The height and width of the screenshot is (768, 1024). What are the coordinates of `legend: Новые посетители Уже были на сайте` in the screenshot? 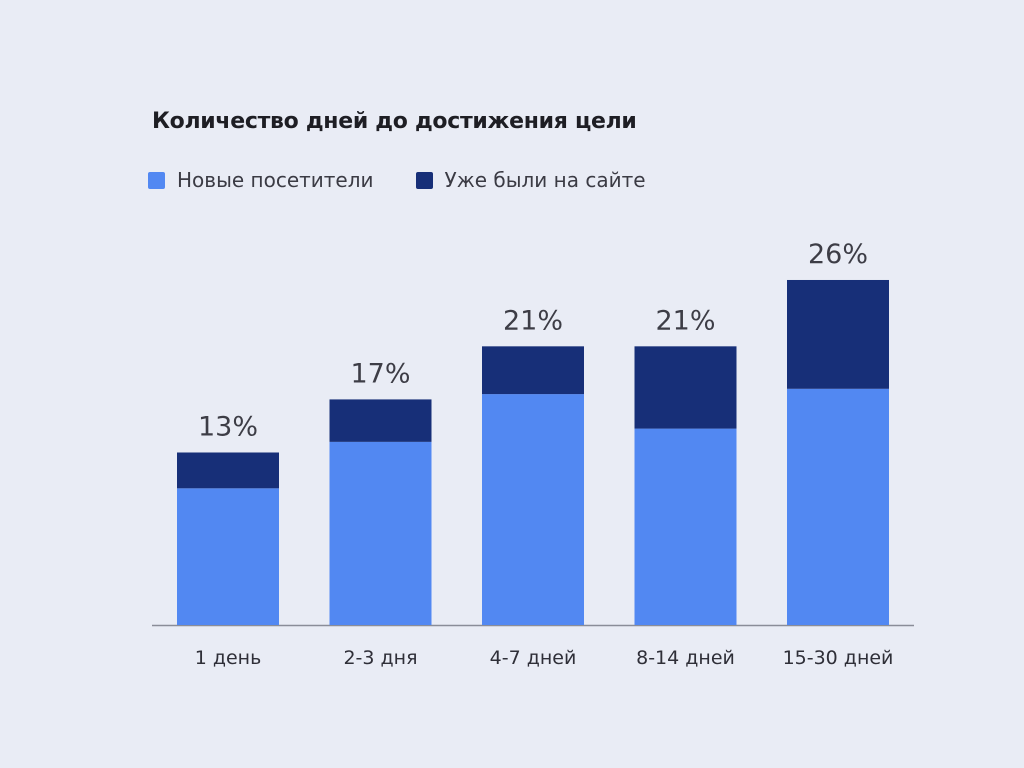 It's located at (418, 180).